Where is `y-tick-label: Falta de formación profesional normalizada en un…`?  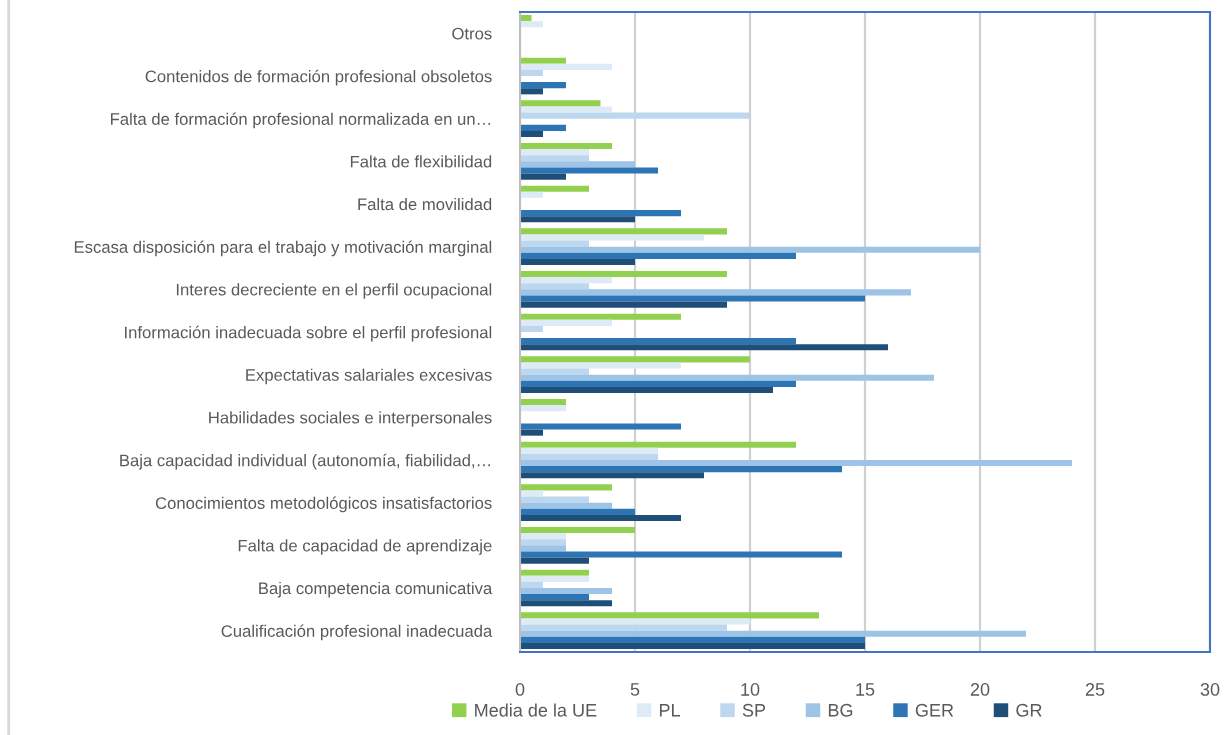
y-tick-label: Falta de formación profesional normalizada en un… is located at coordinates (300, 120).